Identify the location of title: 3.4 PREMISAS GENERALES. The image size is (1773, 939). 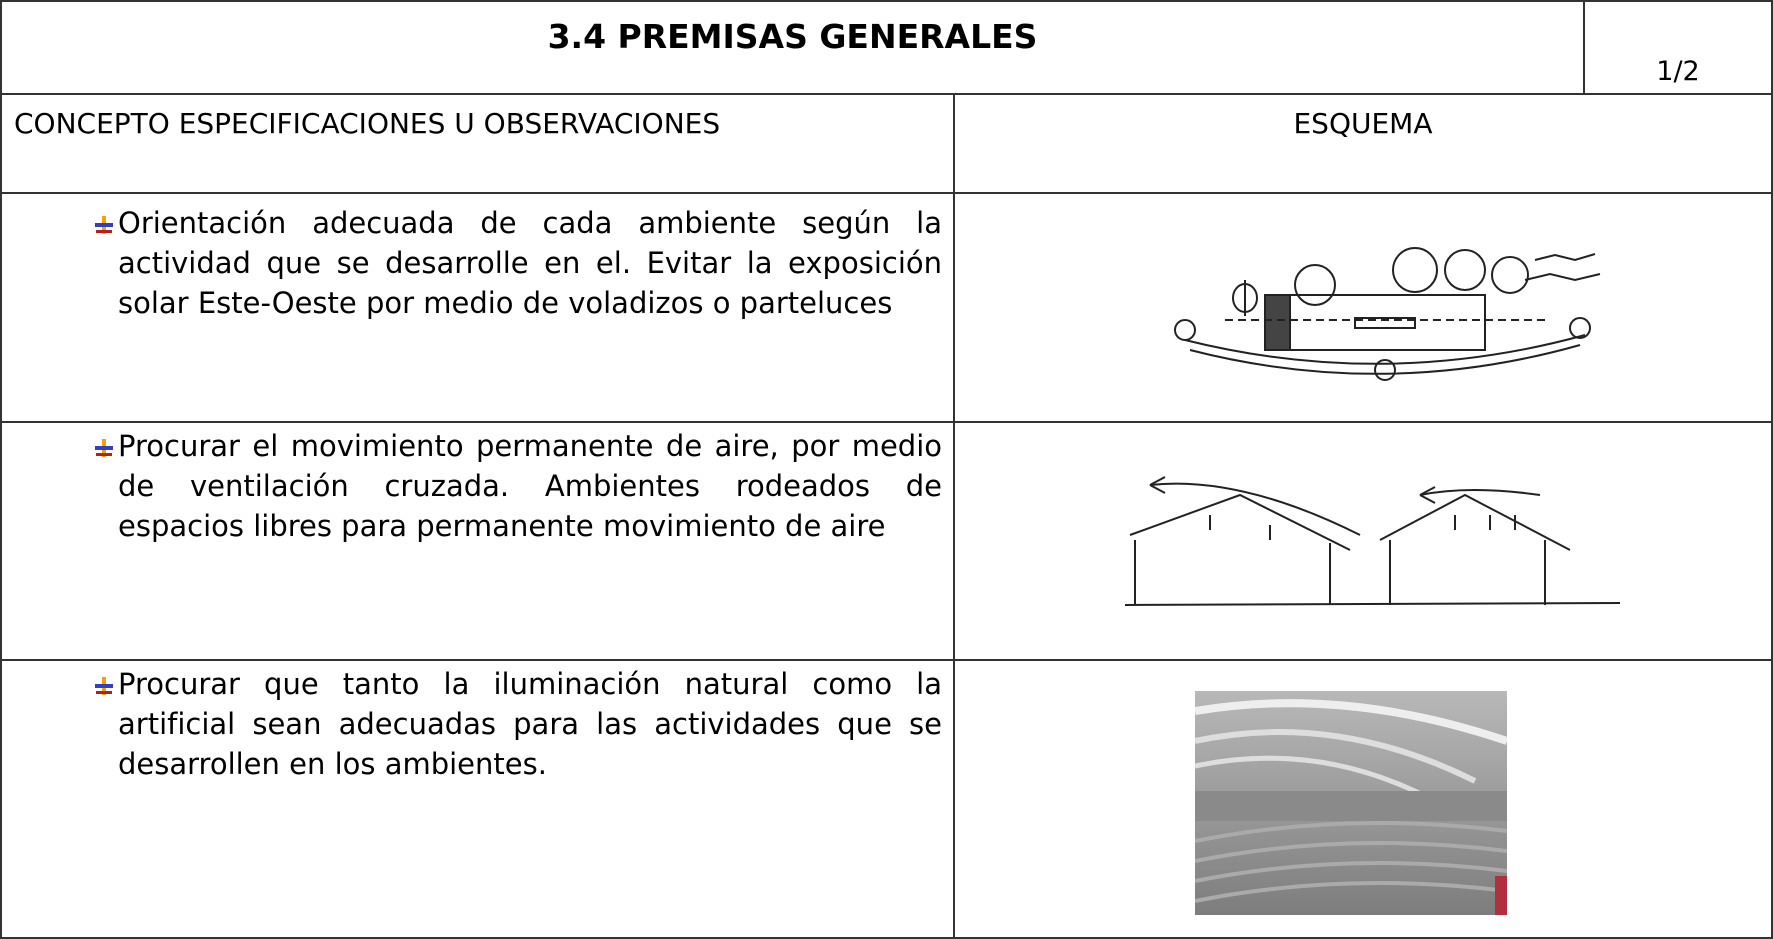
(792, 47).